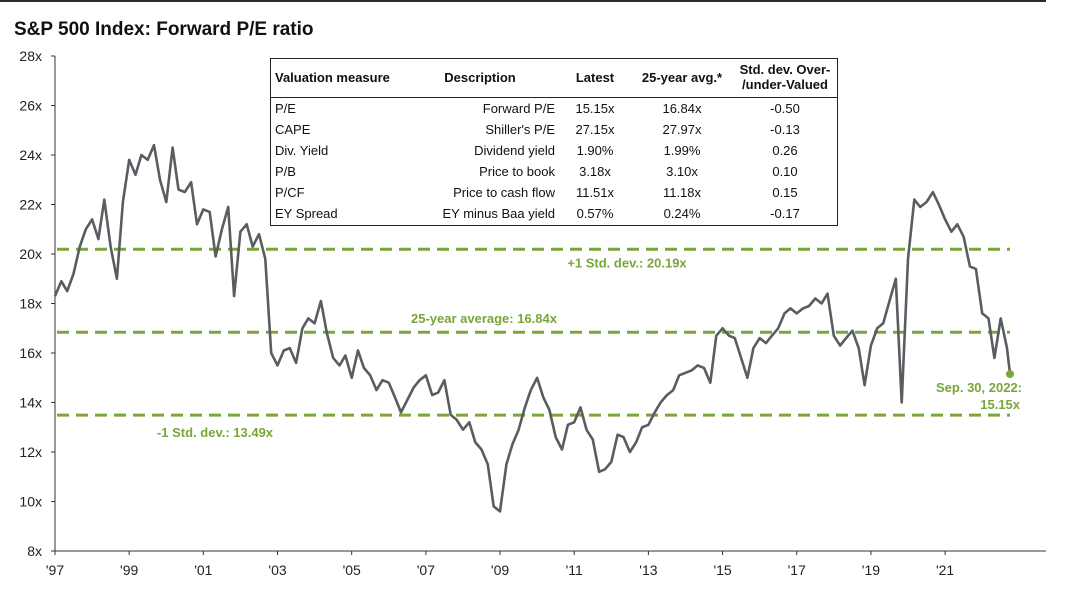 This screenshot has width=1069, height=589. I want to click on cell-measure: P/CF, so click(290, 192).